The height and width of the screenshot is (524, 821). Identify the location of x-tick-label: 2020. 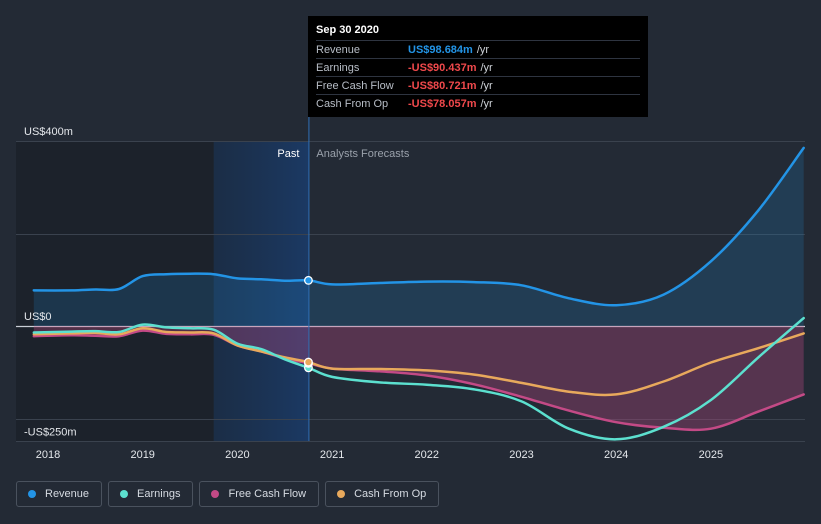
(237, 455).